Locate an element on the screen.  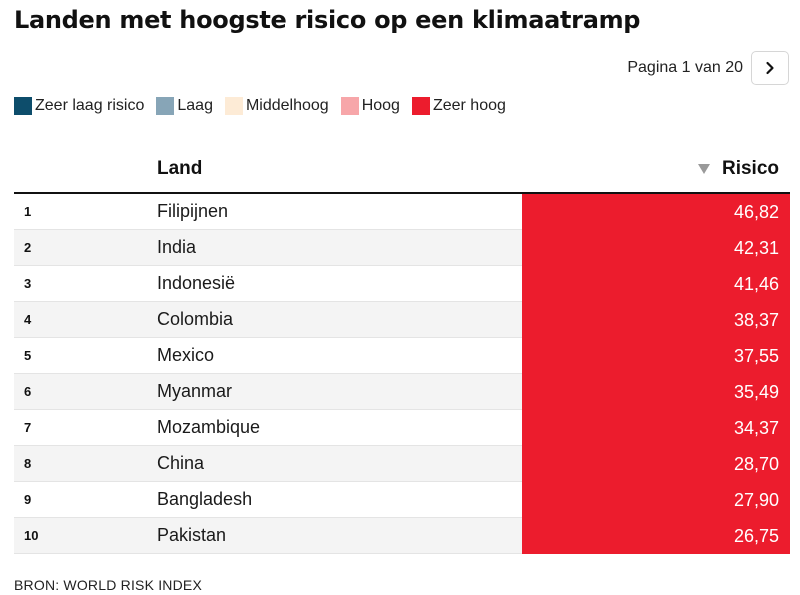
table-row: 9 Bangladesh 27,90 is located at coordinates (402, 500).